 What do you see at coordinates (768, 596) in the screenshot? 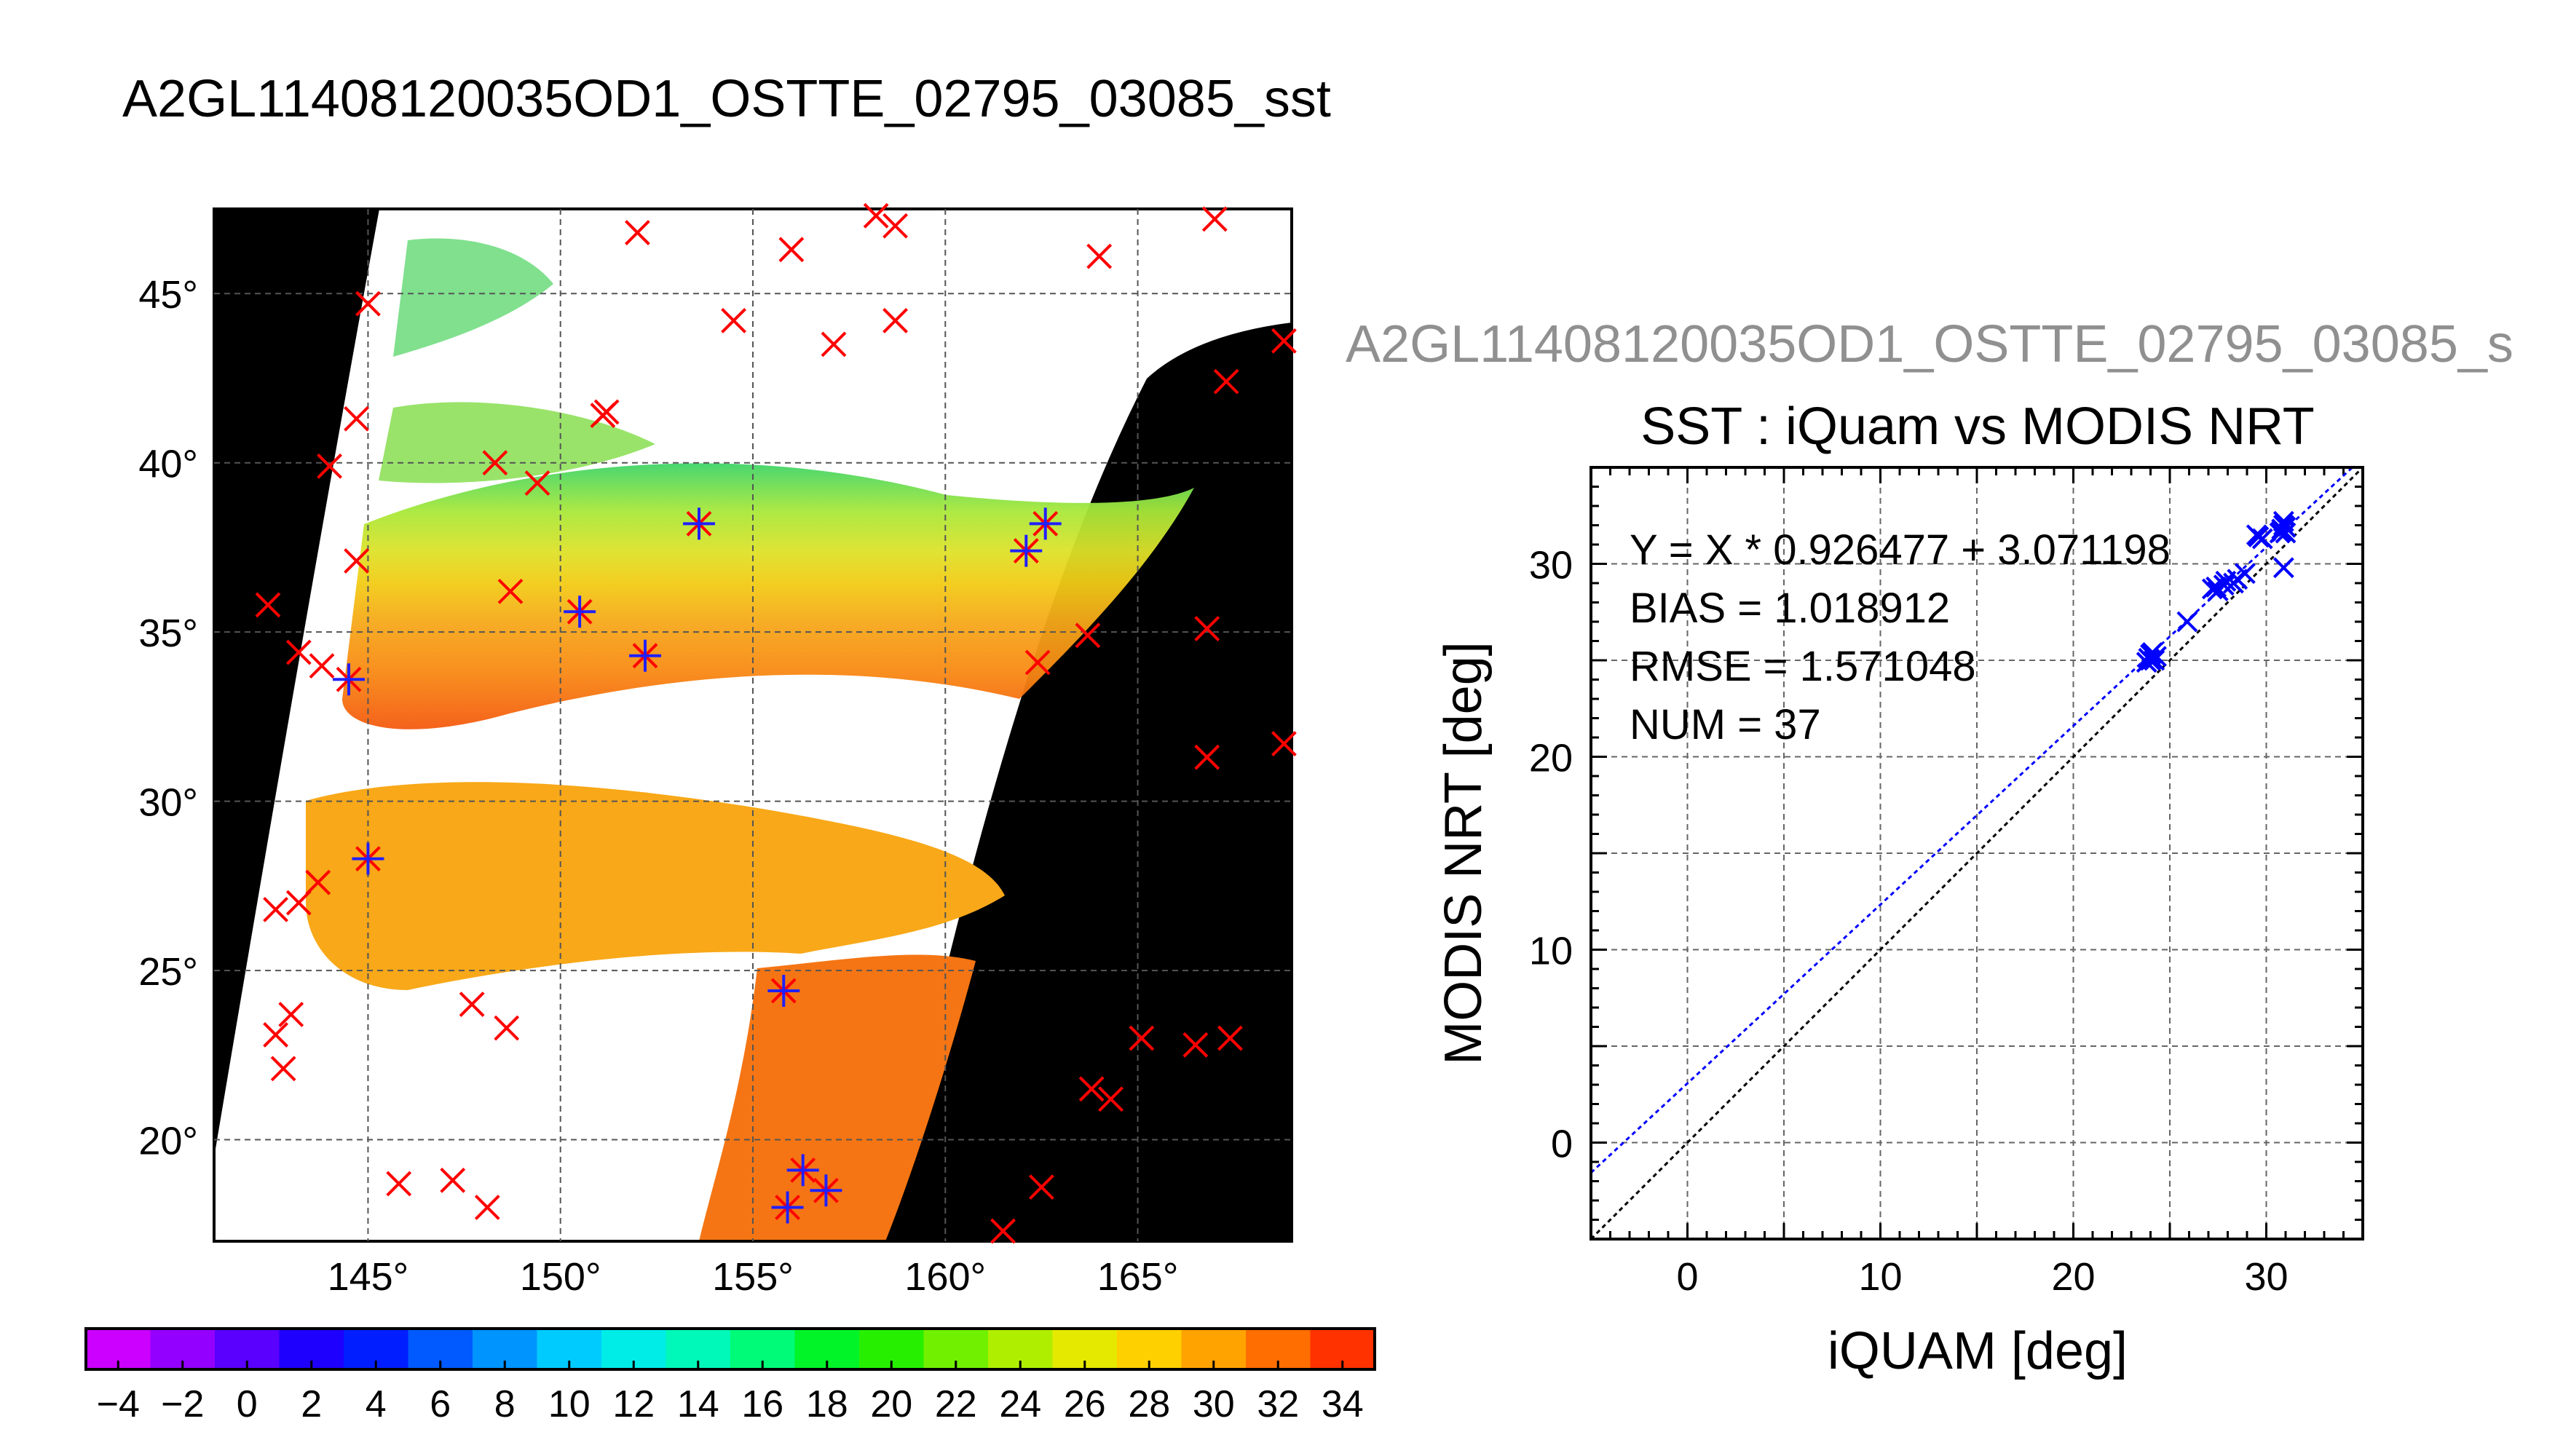
I see `sst-patch-north` at bounding box center [768, 596].